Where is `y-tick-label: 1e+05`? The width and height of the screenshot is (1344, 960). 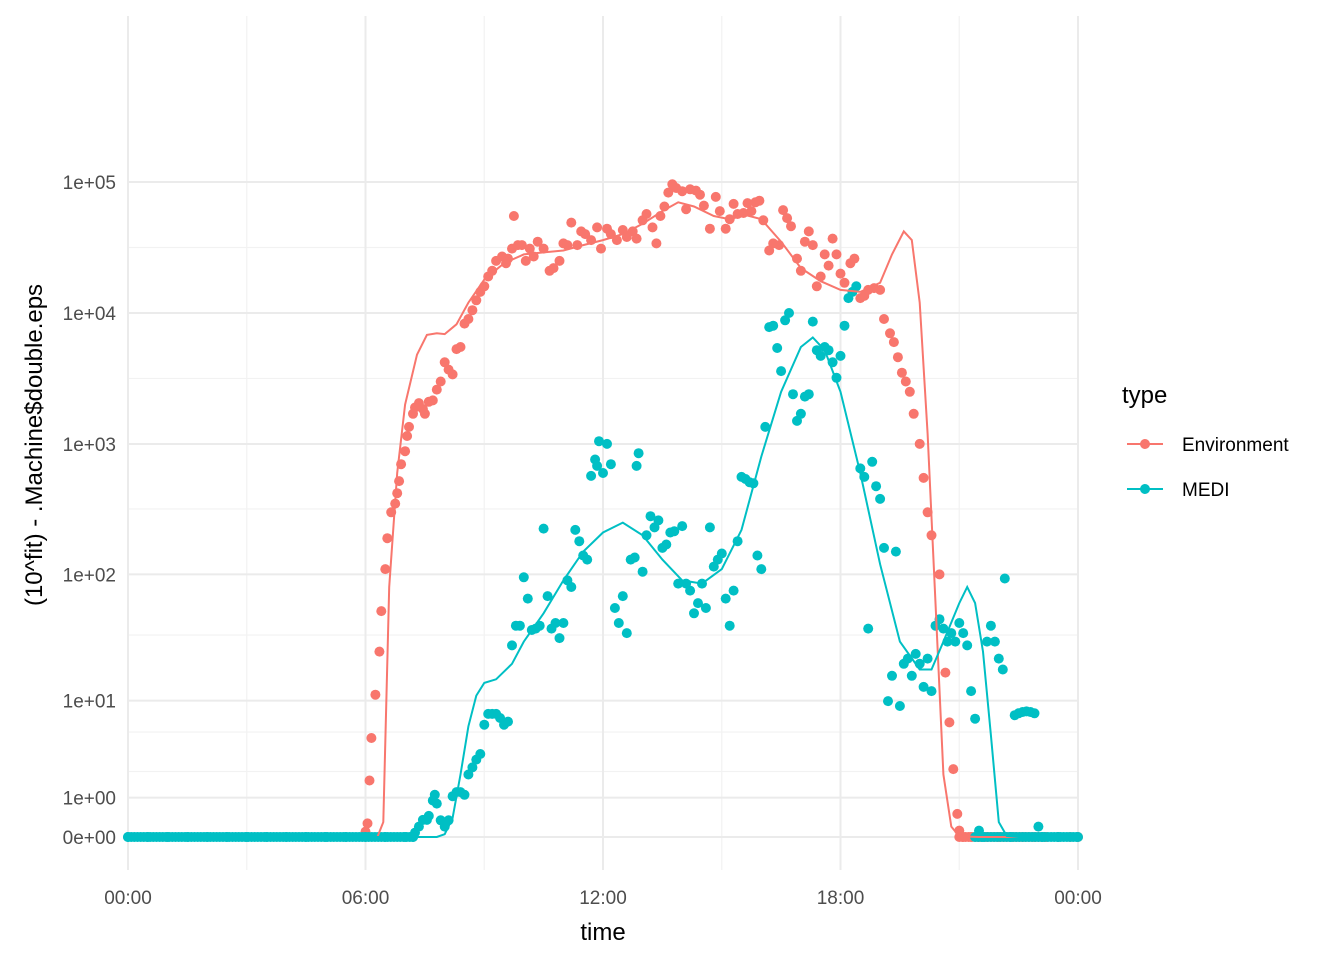 y-tick-label: 1e+05 is located at coordinates (89, 183).